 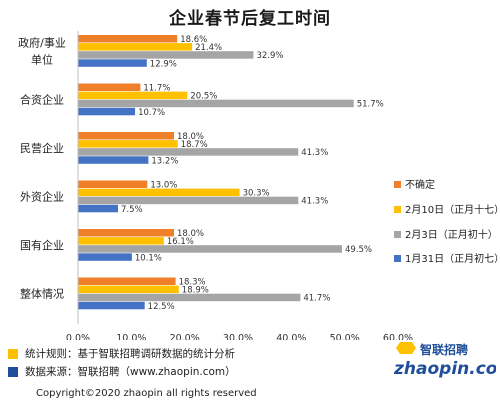 I want to click on x-tick-label: 50.0%, so click(x=345, y=336).